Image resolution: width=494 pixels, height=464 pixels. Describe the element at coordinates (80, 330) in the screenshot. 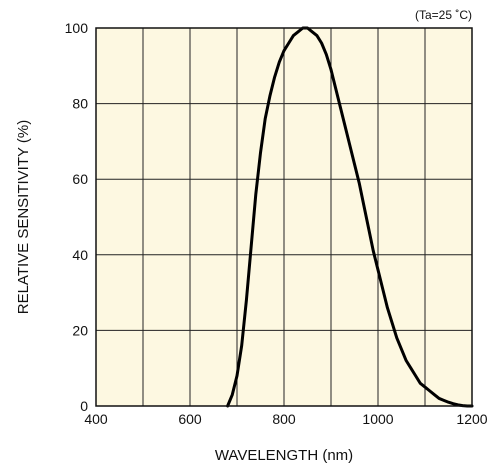

I see `y-tick-label: 20` at that location.